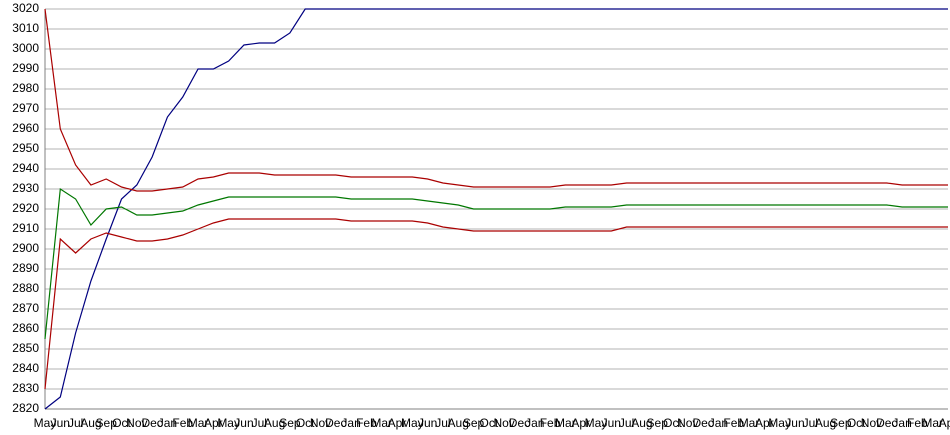 The height and width of the screenshot is (435, 950). What do you see at coordinates (25, 68) in the screenshot?
I see `y-tick-label: 2990` at bounding box center [25, 68].